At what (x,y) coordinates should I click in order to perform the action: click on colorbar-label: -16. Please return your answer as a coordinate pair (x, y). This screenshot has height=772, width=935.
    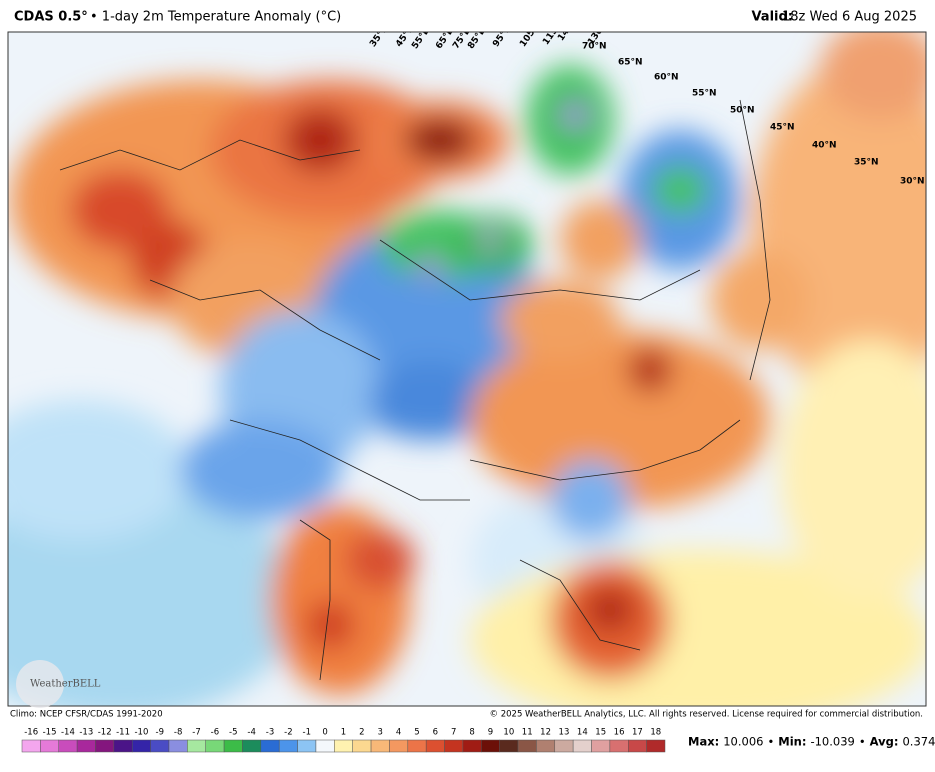
    Looking at the image, I should click on (31, 733).